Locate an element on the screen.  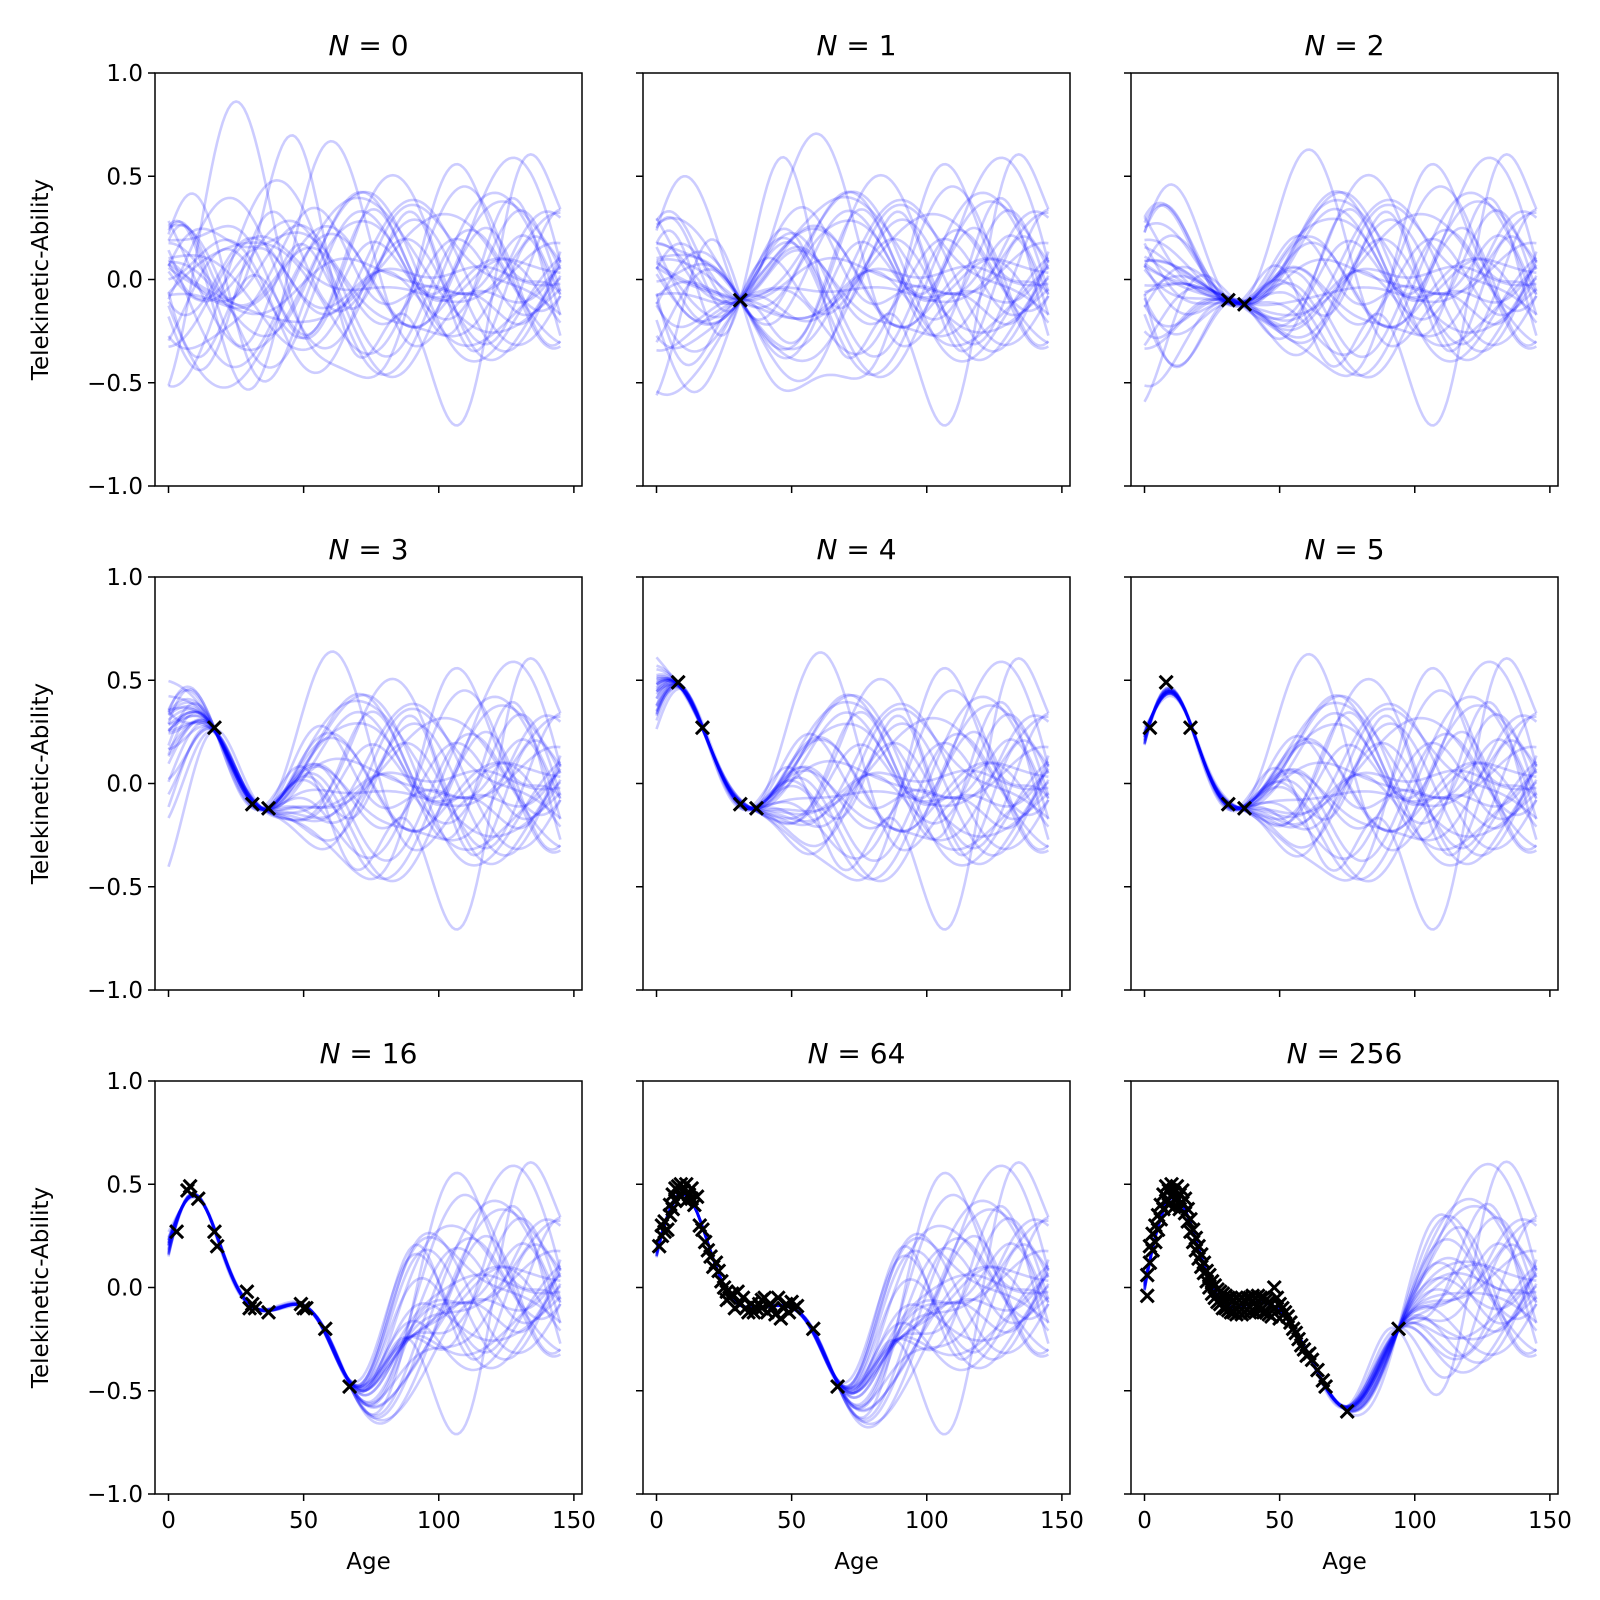
x-axis-label: Age is located at coordinates (856, 1562).